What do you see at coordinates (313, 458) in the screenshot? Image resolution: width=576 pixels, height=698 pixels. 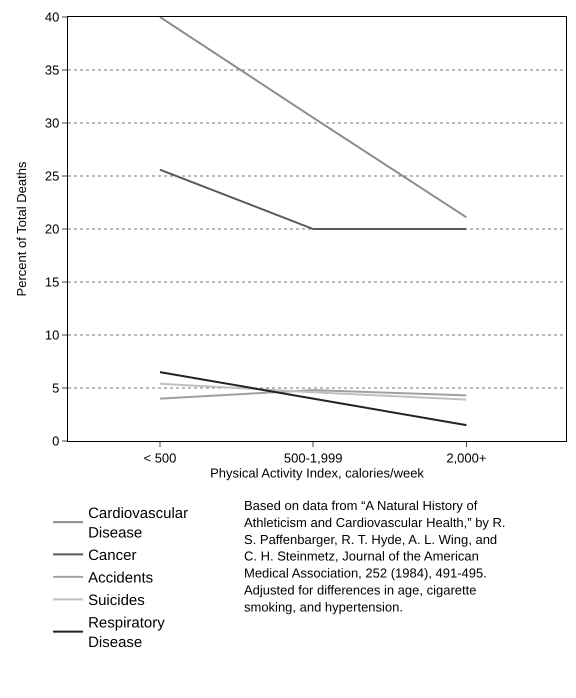 I see `x-tick-label: 500-1,999` at bounding box center [313, 458].